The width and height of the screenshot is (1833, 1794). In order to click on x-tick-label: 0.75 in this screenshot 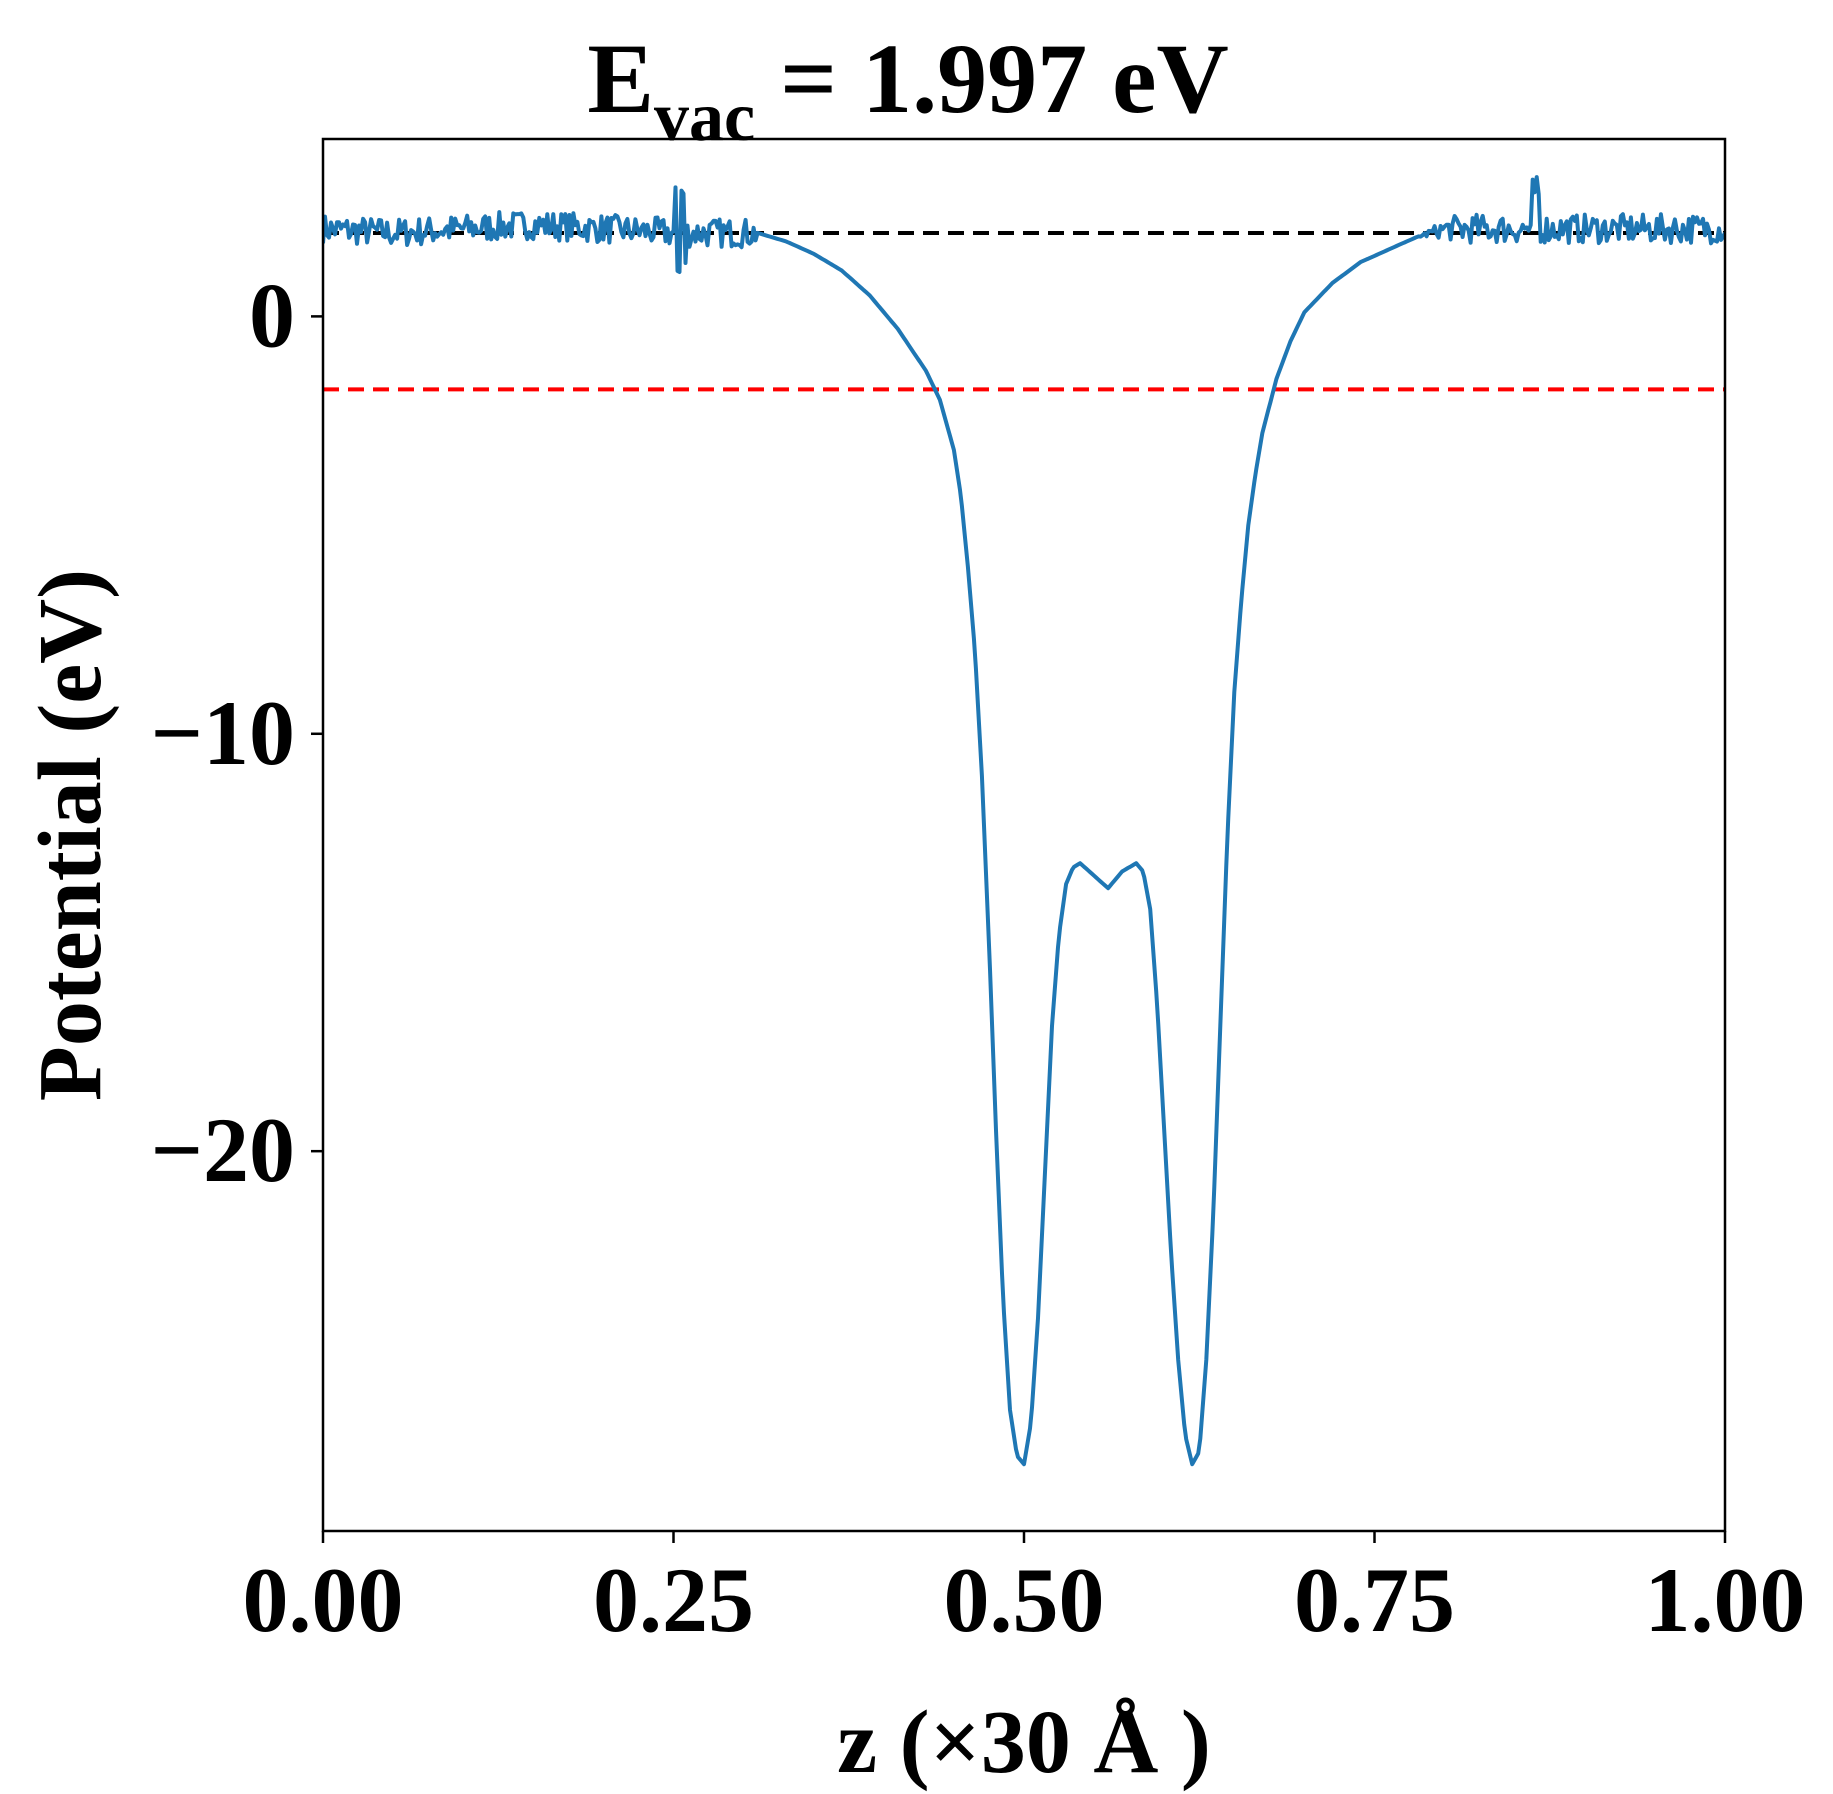, I will do `click(1374, 1600)`.